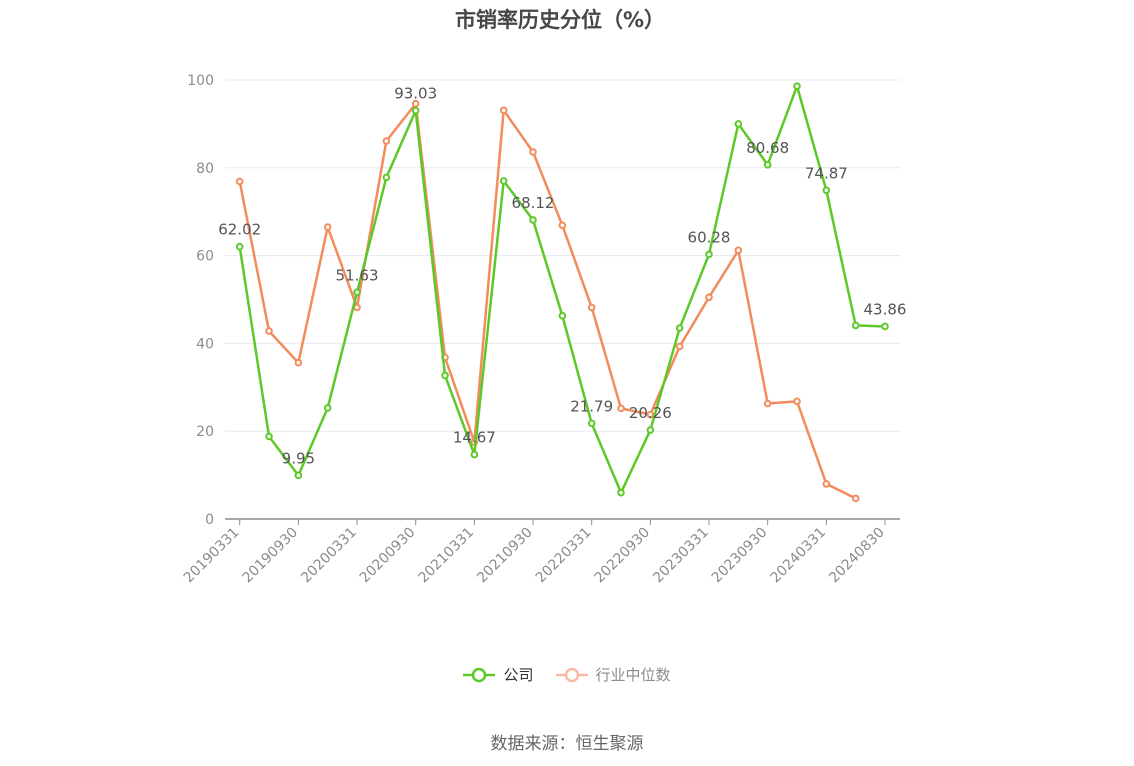  Describe the element at coordinates (681, 556) in the screenshot. I see `x-tick-label: 20230331` at that location.